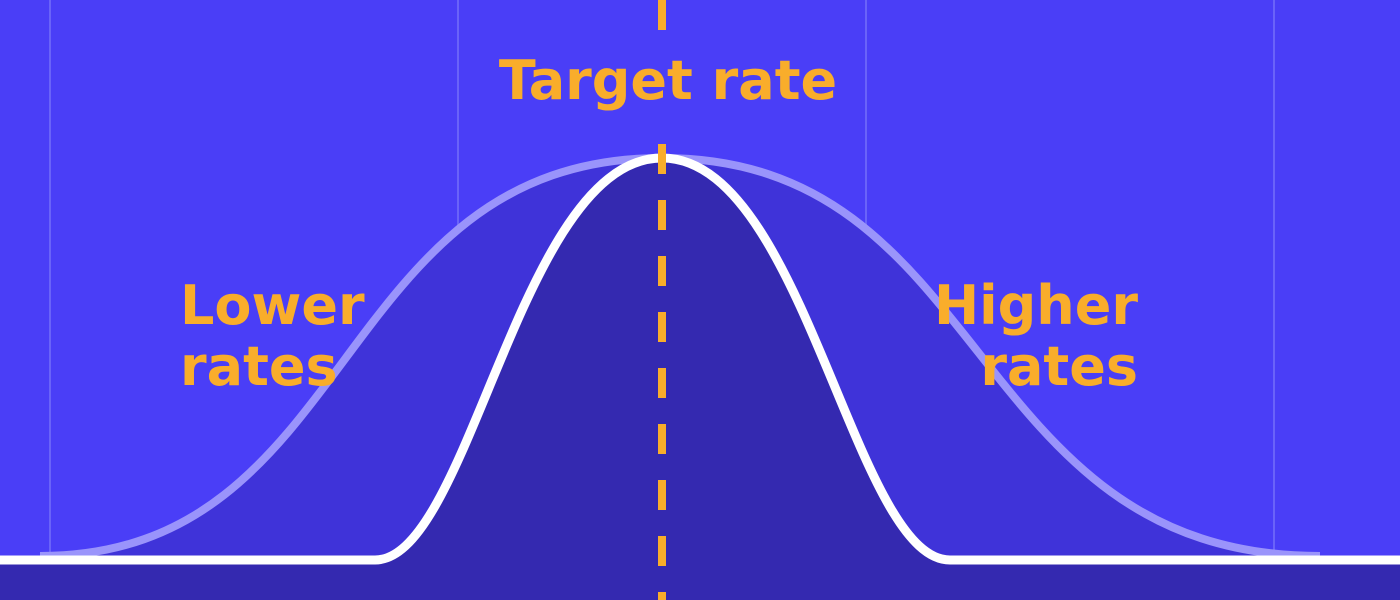  What do you see at coordinates (1059, 366) in the screenshot?
I see `higher-rates-label-line2: rates` at bounding box center [1059, 366].